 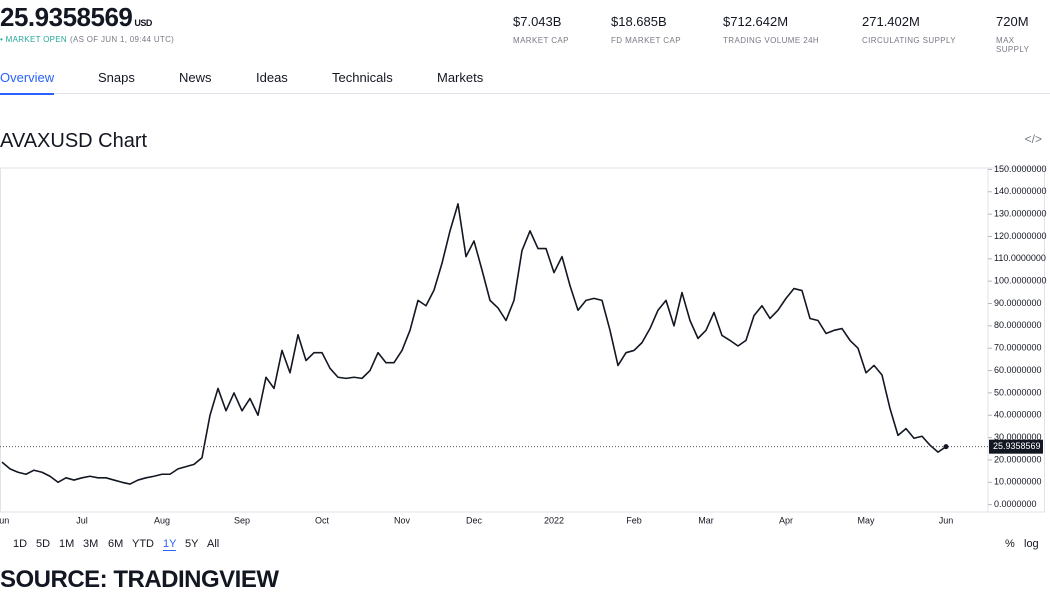 I want to click on range-button: All, so click(x=213, y=544).